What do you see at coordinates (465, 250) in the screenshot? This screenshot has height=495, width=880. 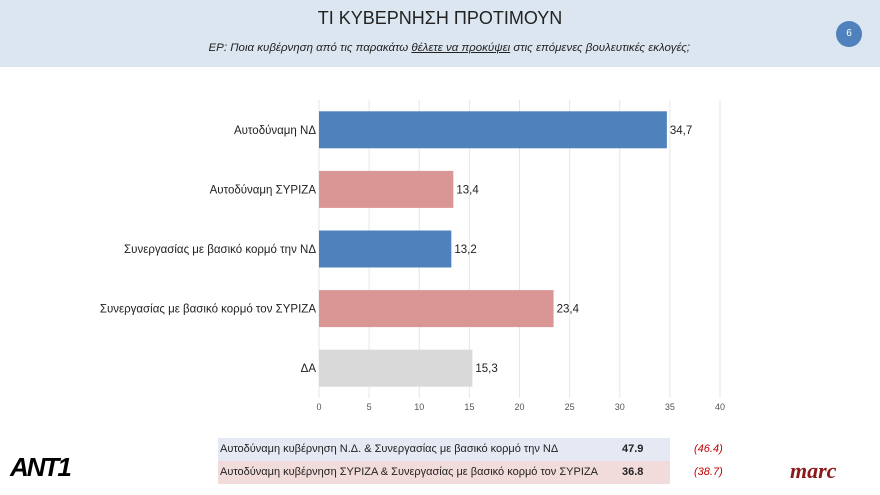 I see `data-label: 13,2` at bounding box center [465, 250].